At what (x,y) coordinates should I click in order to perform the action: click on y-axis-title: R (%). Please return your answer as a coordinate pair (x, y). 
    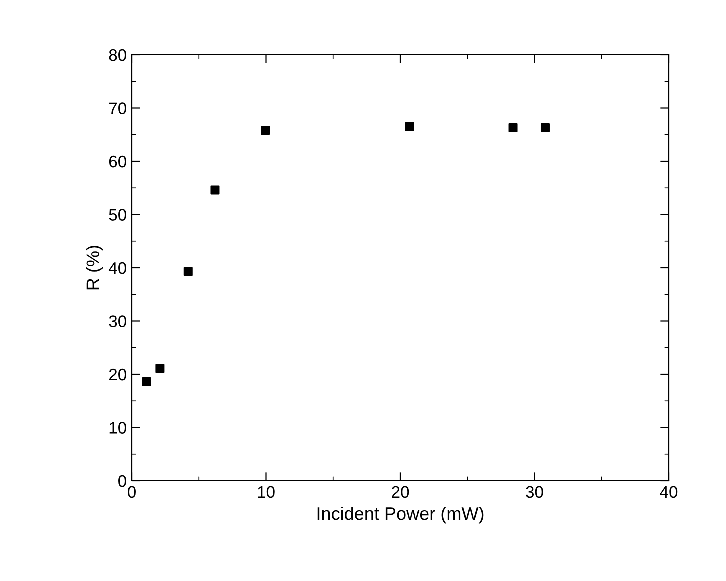
    Looking at the image, I should click on (95, 268).